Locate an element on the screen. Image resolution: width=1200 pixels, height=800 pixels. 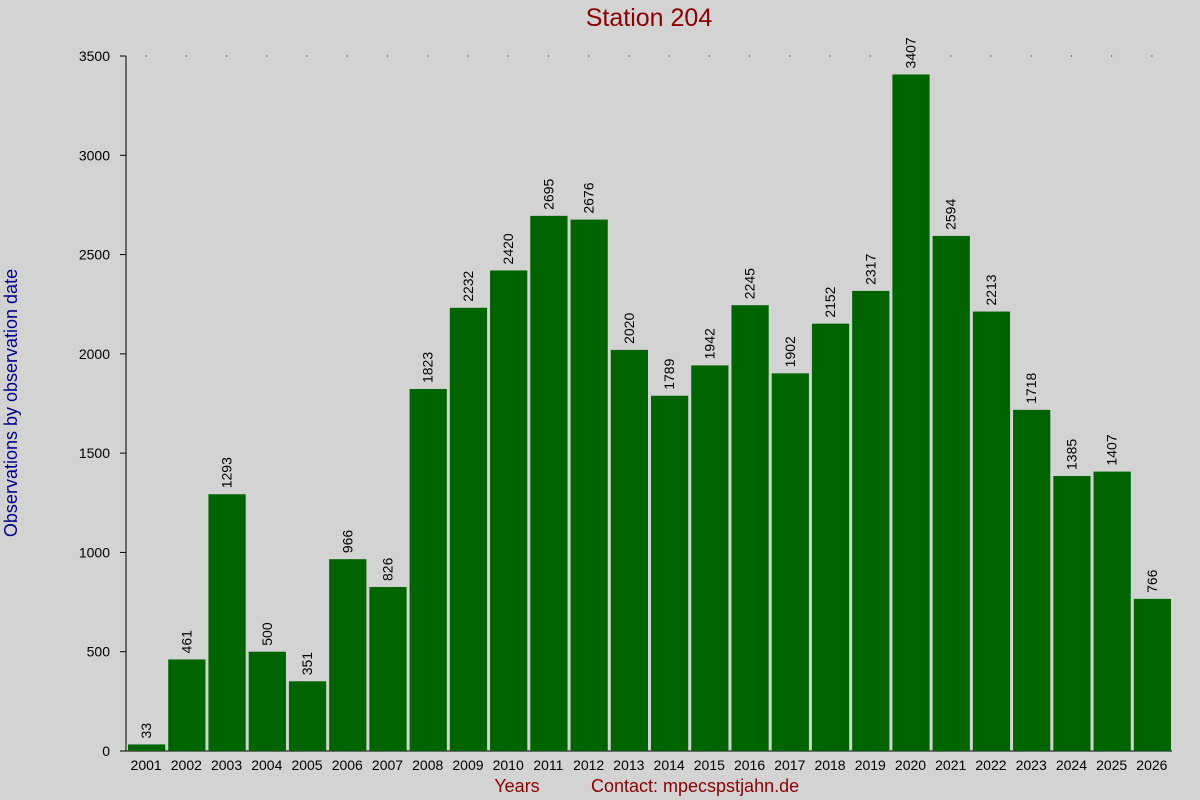
x-tick-label: 2010 is located at coordinates (508, 765).